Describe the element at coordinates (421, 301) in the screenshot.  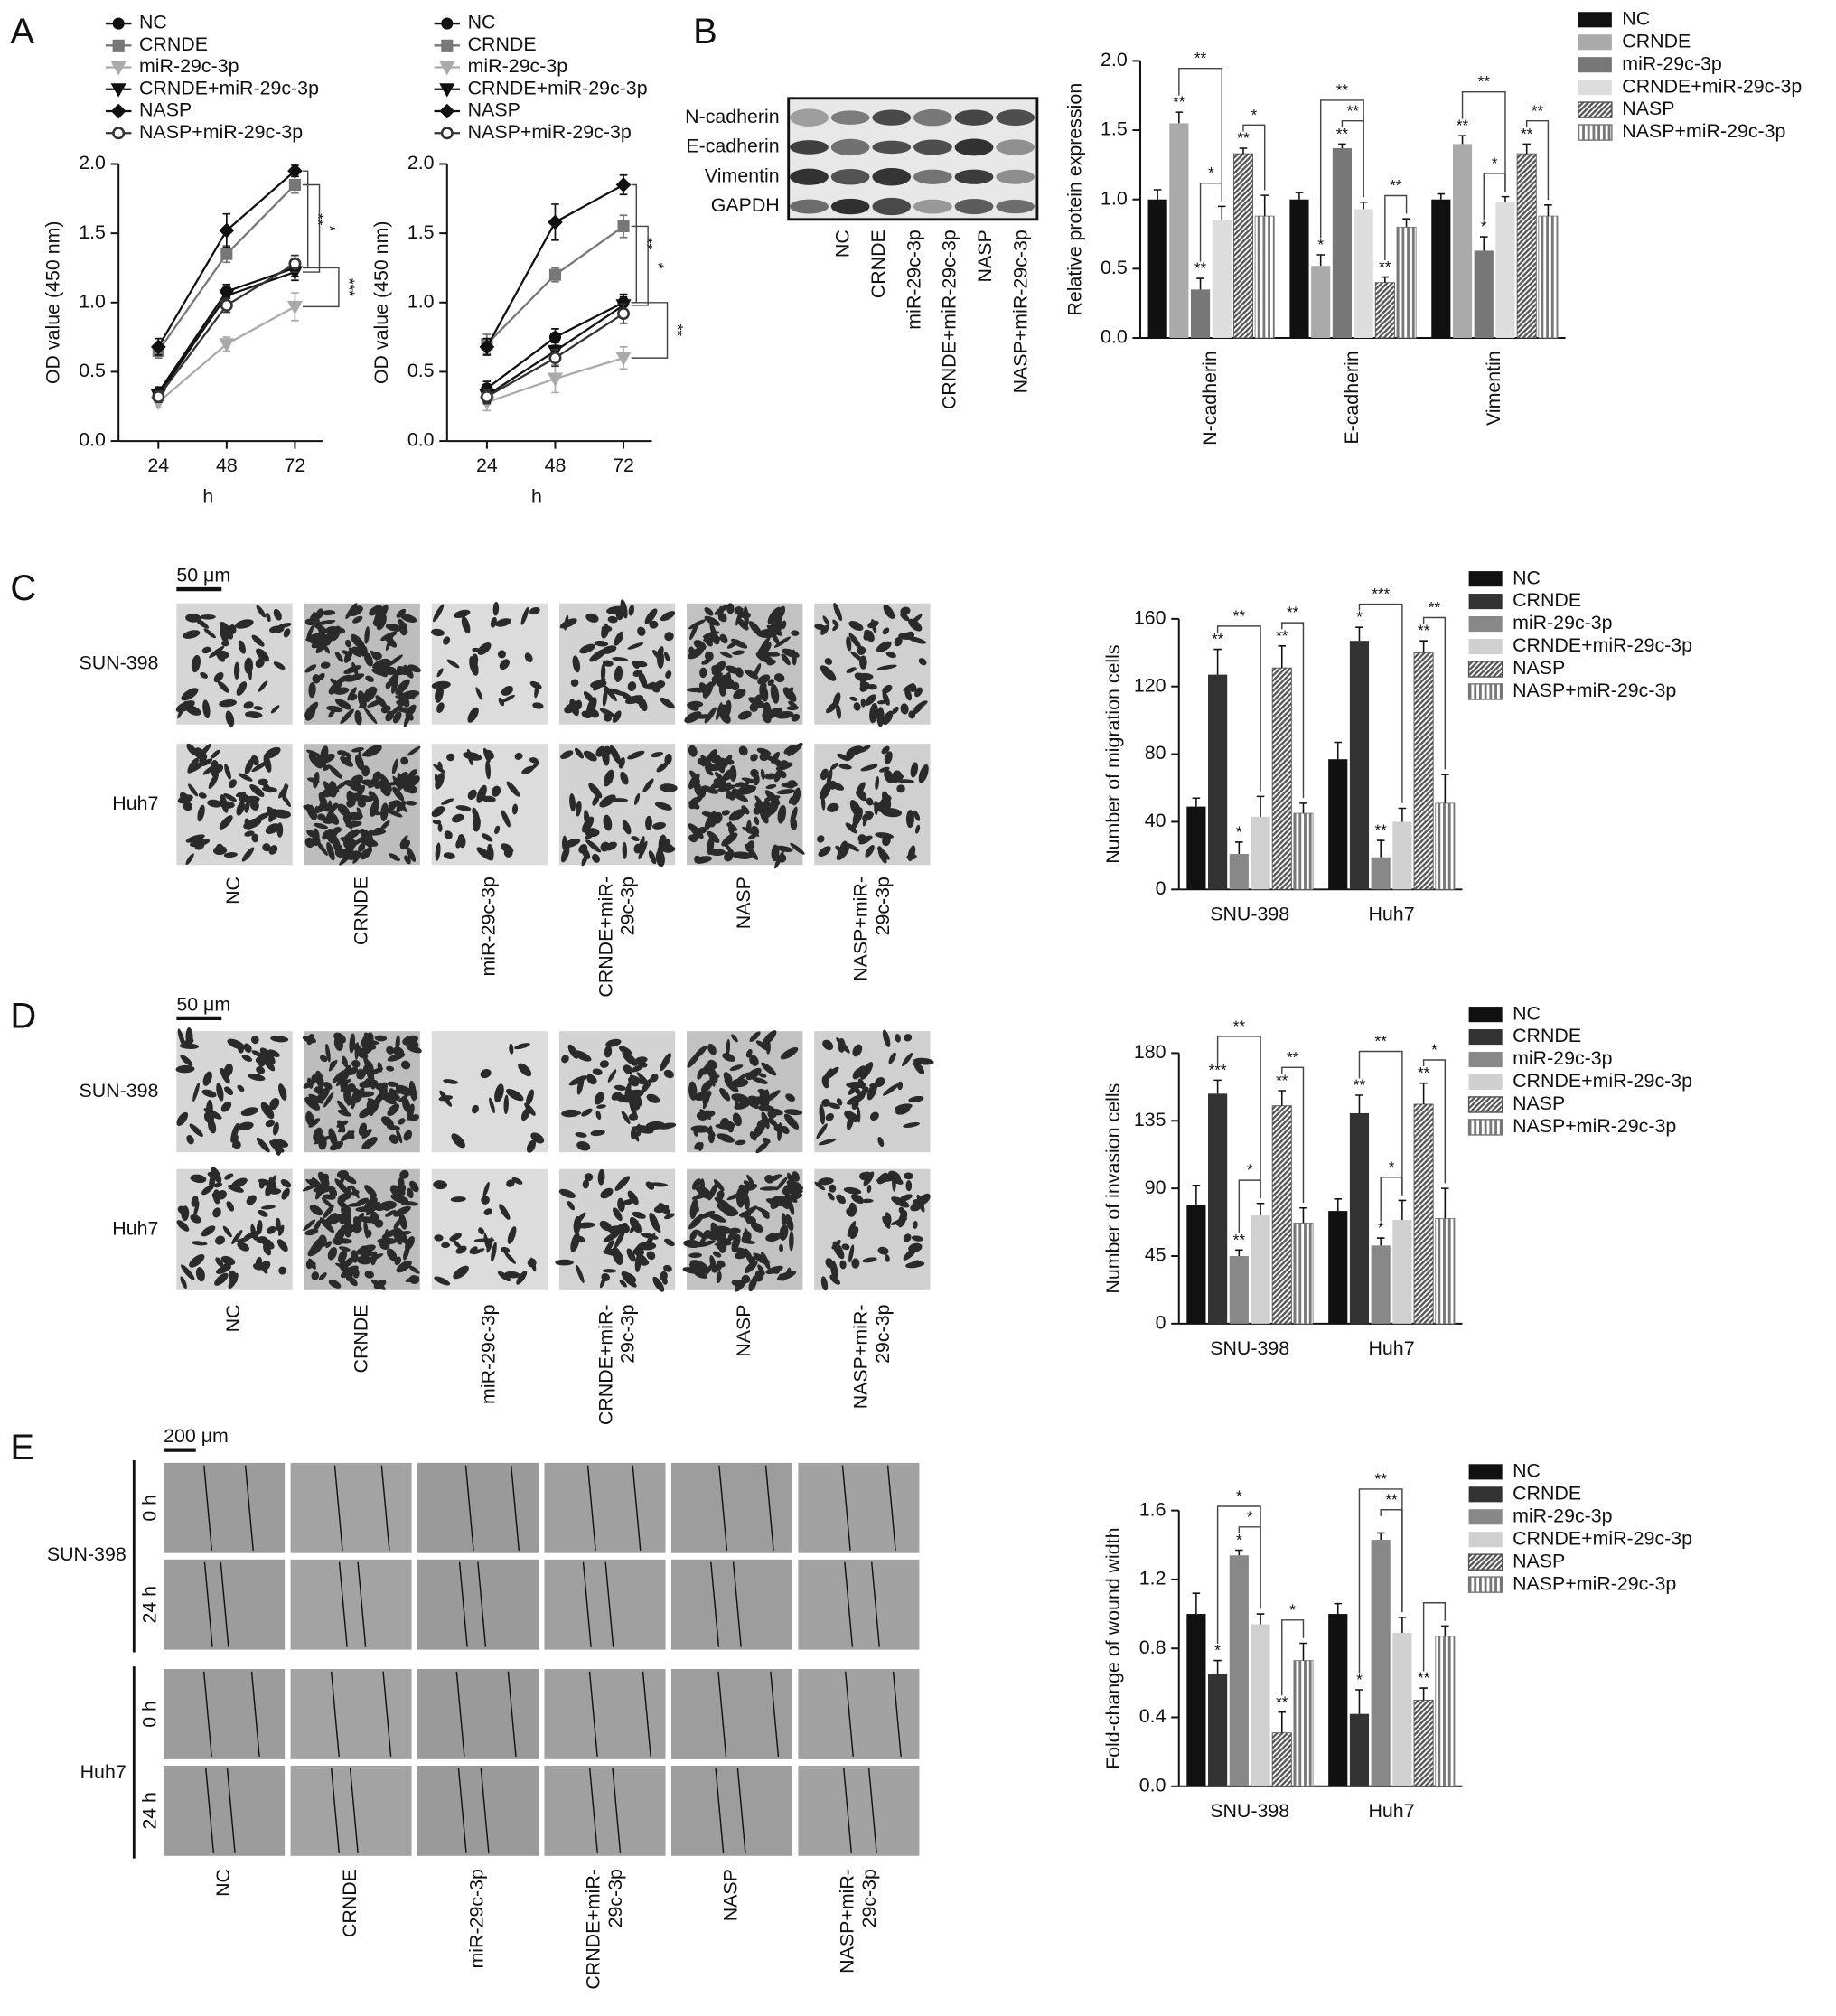
I see `y-tick-label: 1.0` at that location.